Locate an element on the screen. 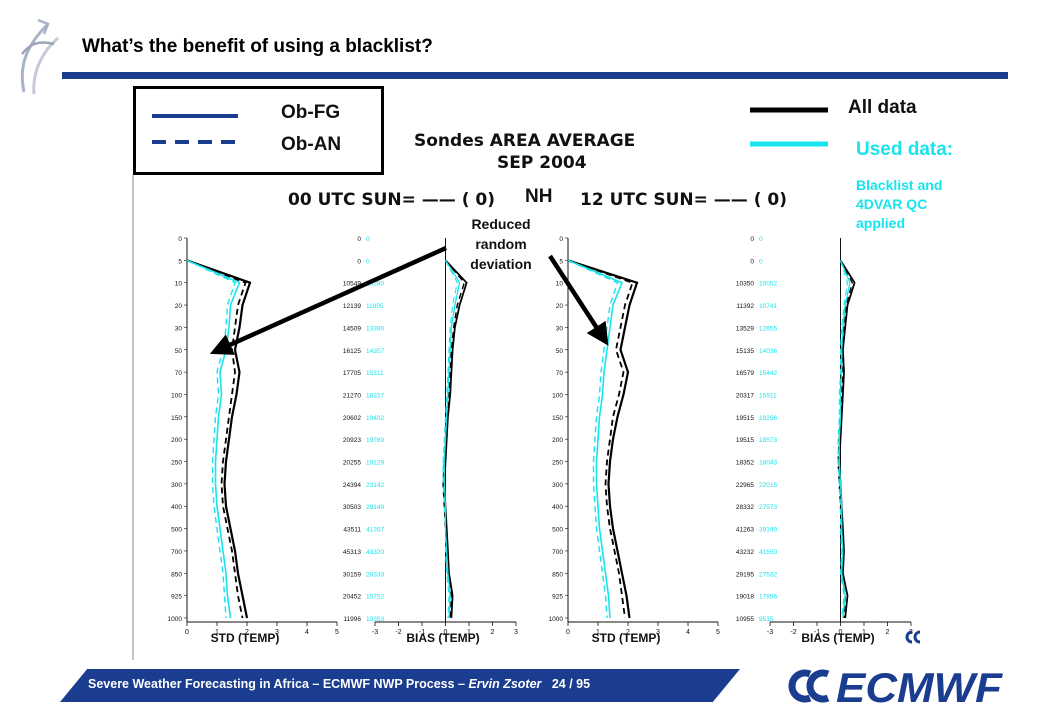 This screenshot has width=1040, height=720. count-used-label: 14036 is located at coordinates (768, 351).